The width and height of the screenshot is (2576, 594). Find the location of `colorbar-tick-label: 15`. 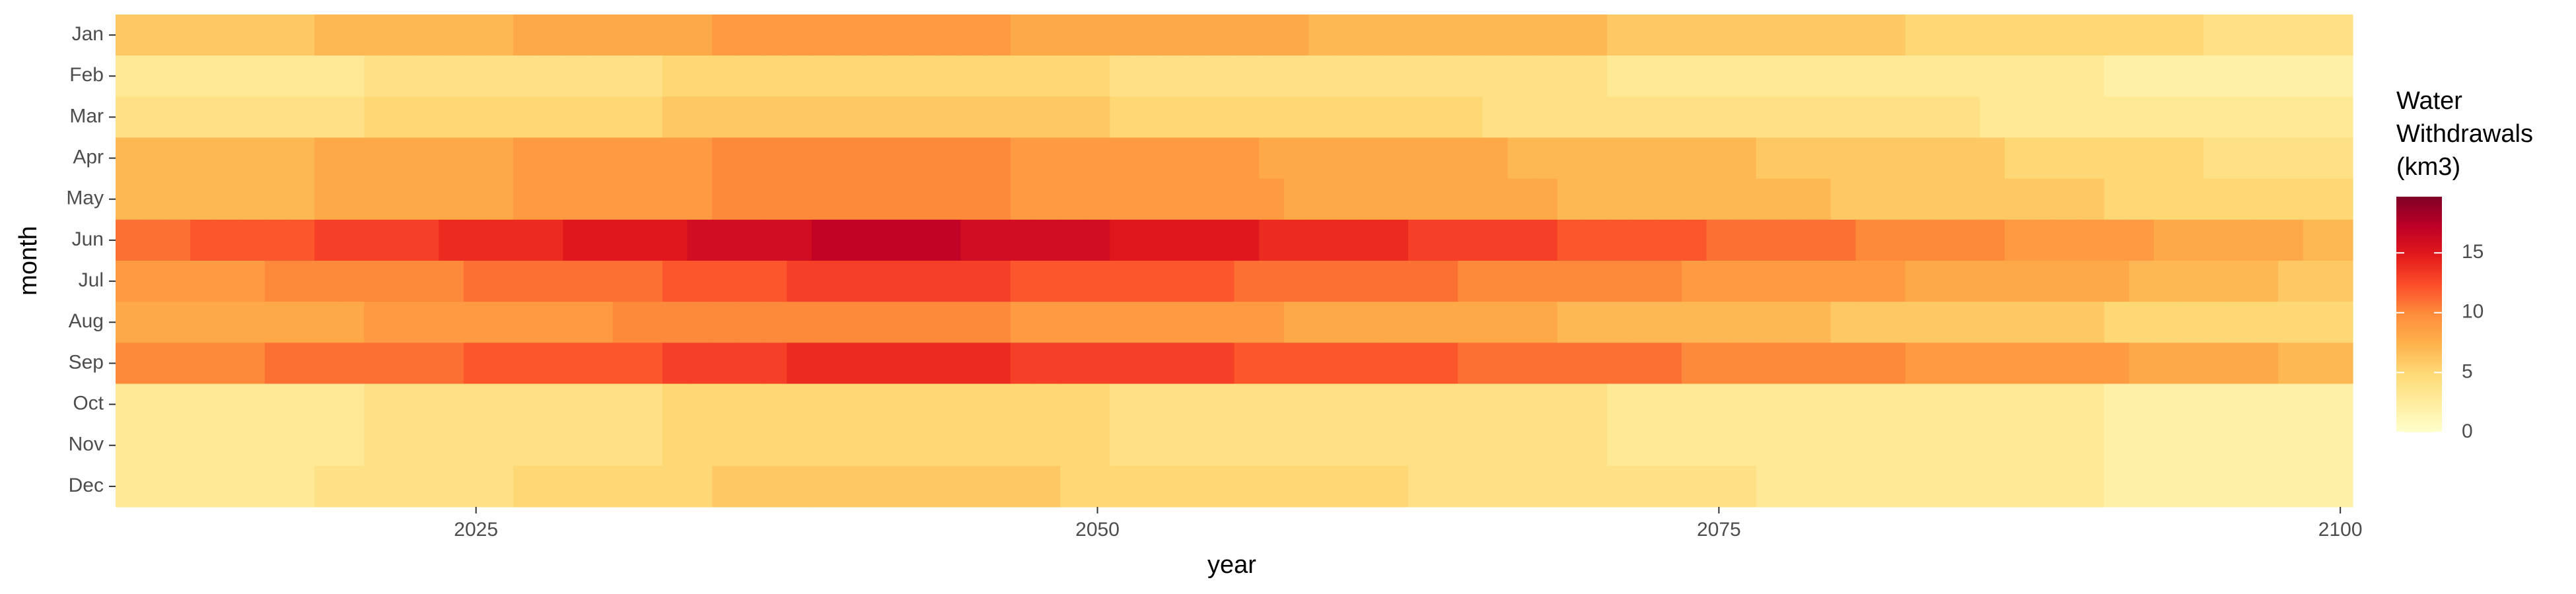

colorbar-tick-label: 15 is located at coordinates (2473, 252).